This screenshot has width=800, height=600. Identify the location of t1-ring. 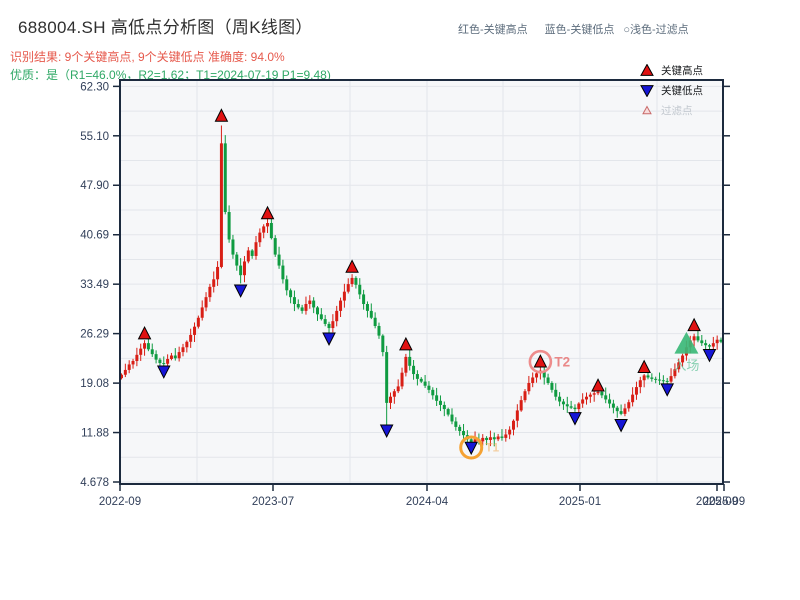
(471, 447).